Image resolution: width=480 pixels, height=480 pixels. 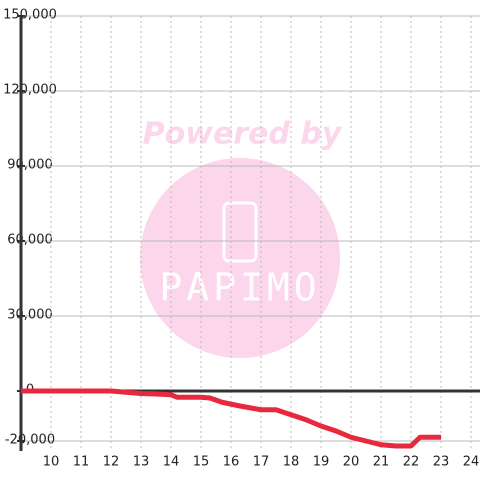 What do you see at coordinates (30, 165) in the screenshot?
I see `y-tick-label: 90,000` at bounding box center [30, 165].